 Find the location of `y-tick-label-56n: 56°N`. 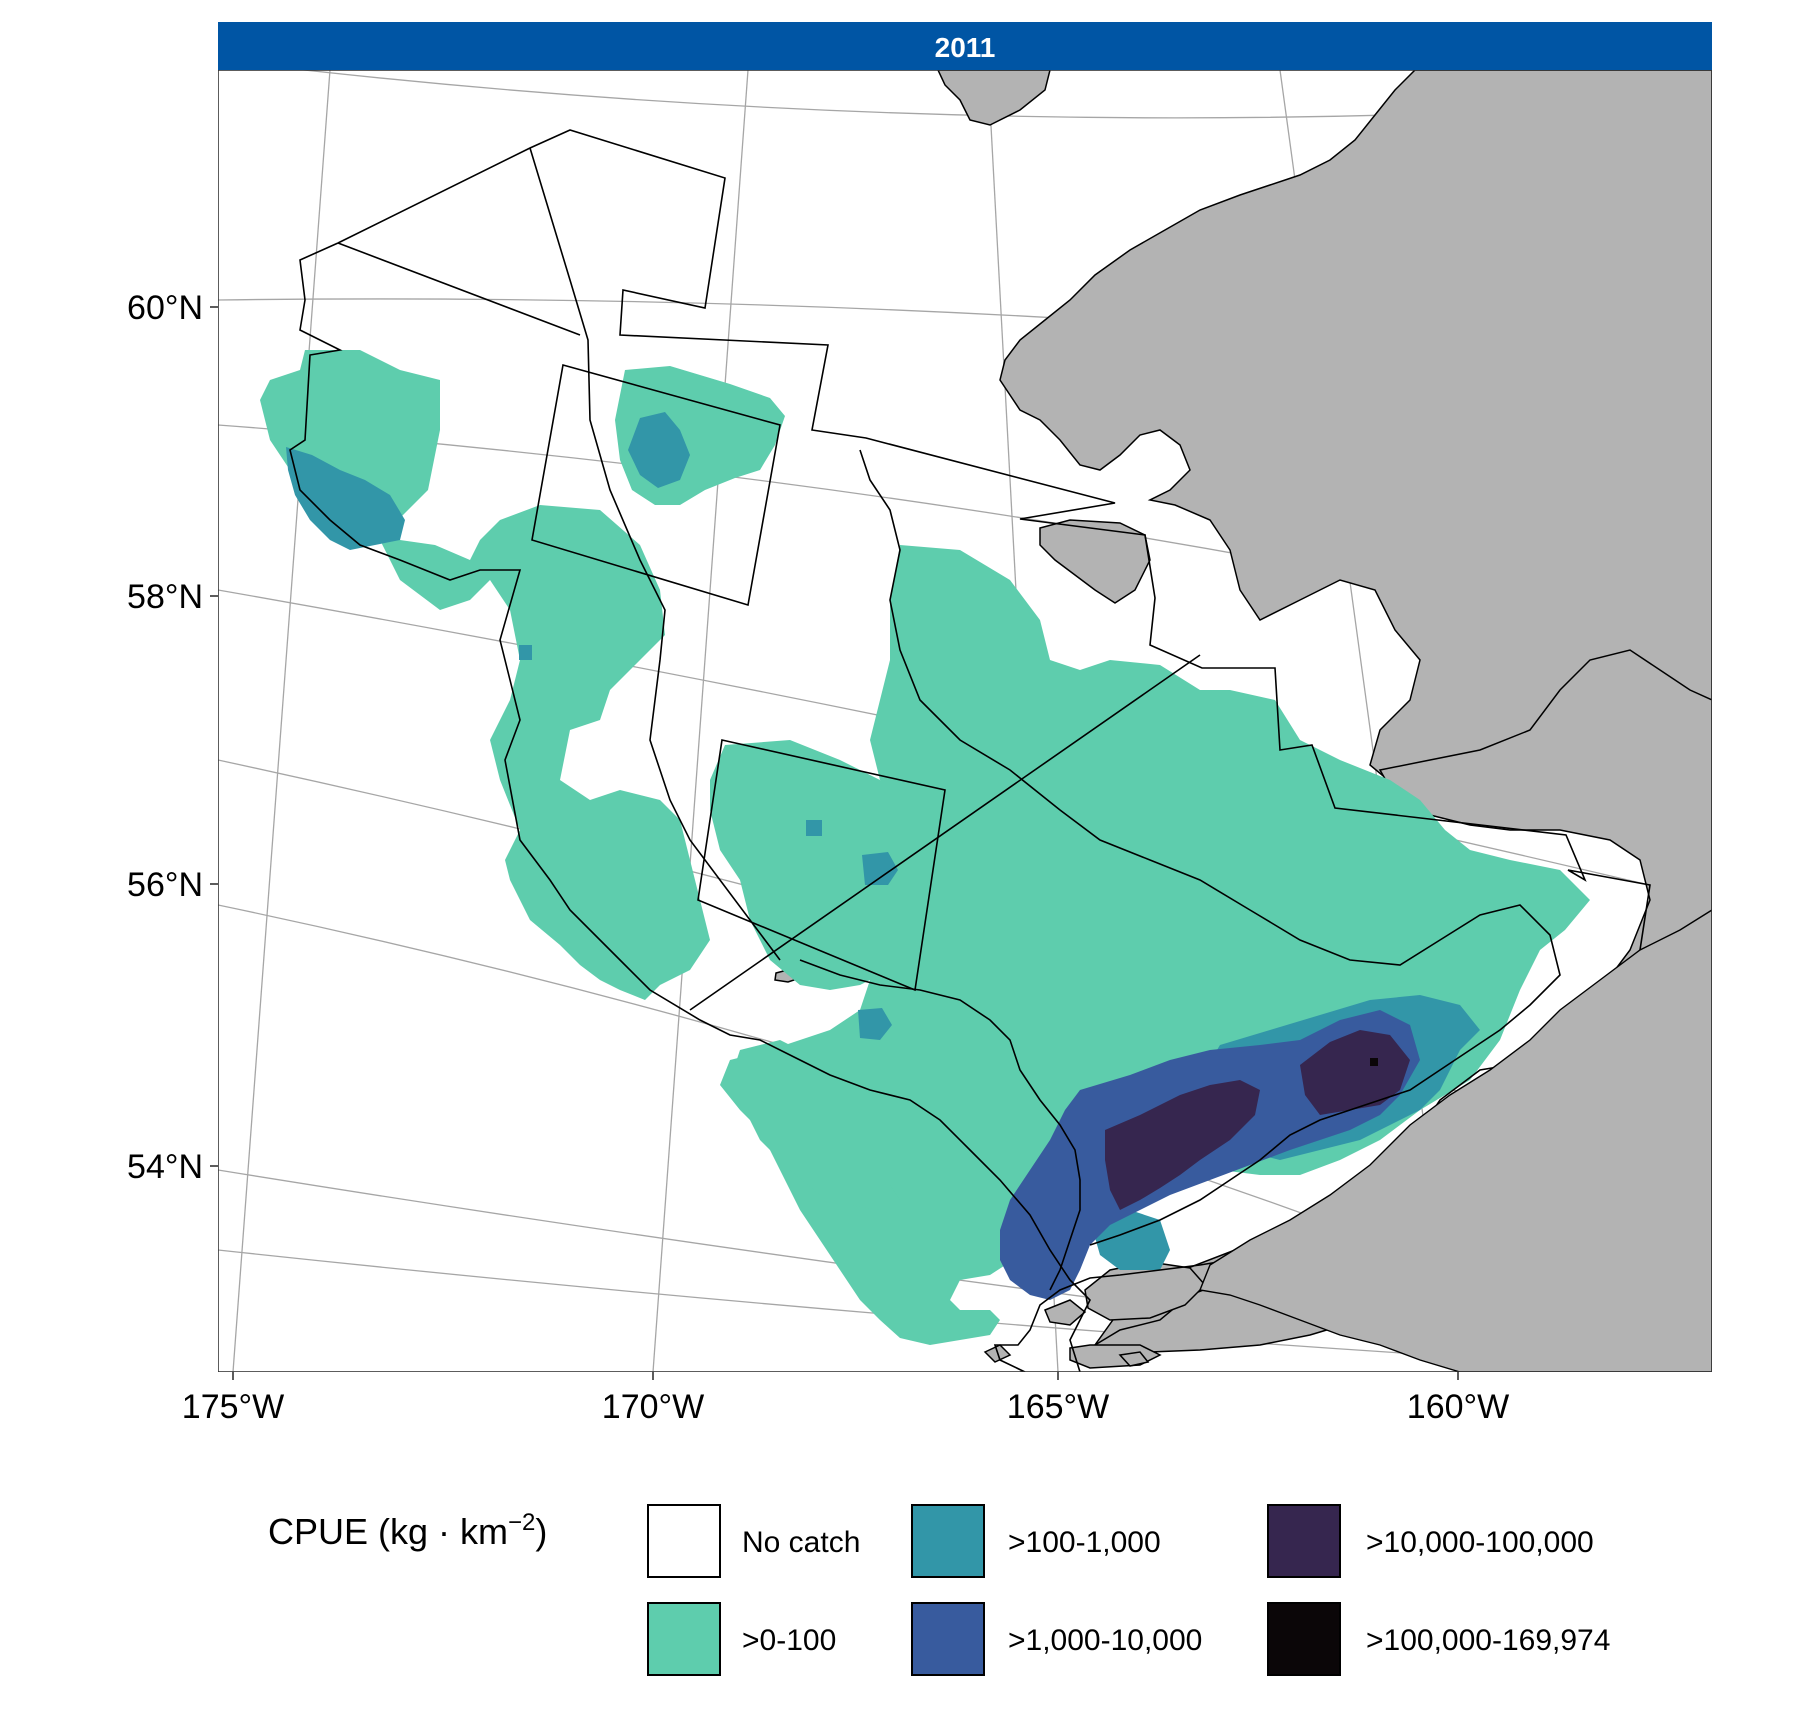

y-tick-label-56n: 56°N is located at coordinates (165, 885).